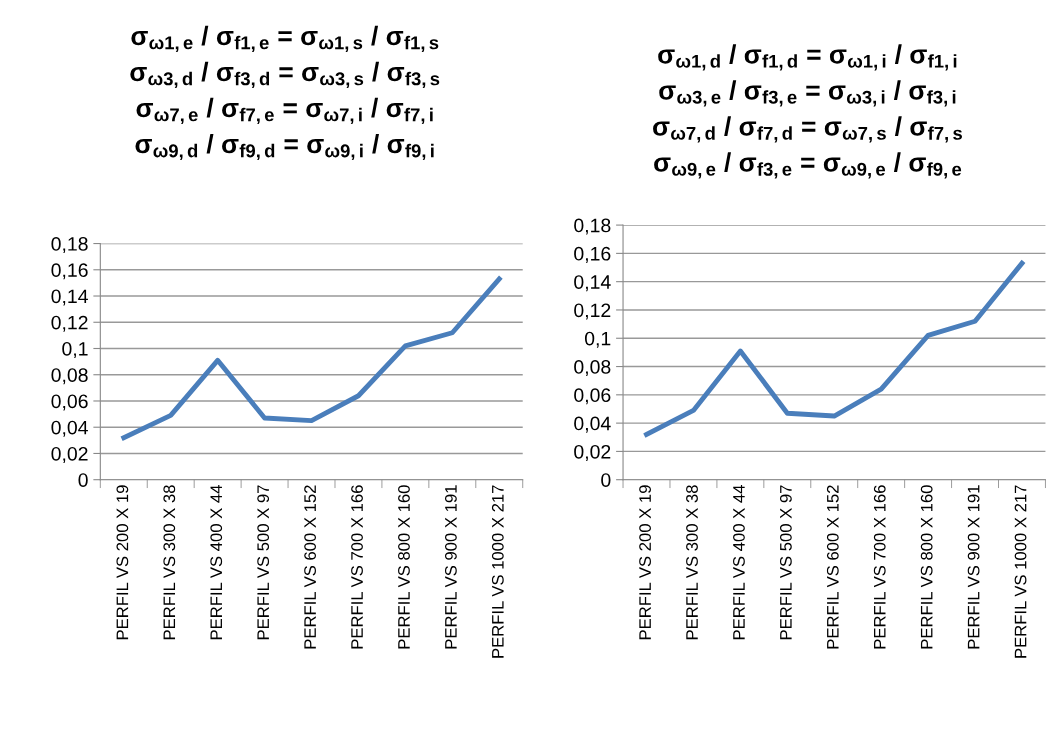  What do you see at coordinates (807, 111) in the screenshot?
I see `chart-title: σ$_{ω1,d}$ / σ$_{f1,d}$ = σ$_{ω1,i}$ / σ$_{f1,i}$ σ$_{ω3,e}$ / σ$_{f3,e}$ = σ$_{ω3,i}$ / σ$_{f3,i}$ σ$_{ω7,d}$ / σ$_{f7,d}$ = σ$_{ω7,s}$ / σ$_{f7,s}$ σ$_{ω9,e}$ / σ$_{f3,e}$ = σ$_{ω9,e}$ / σ$_{f9,e}$` at bounding box center [807, 111].